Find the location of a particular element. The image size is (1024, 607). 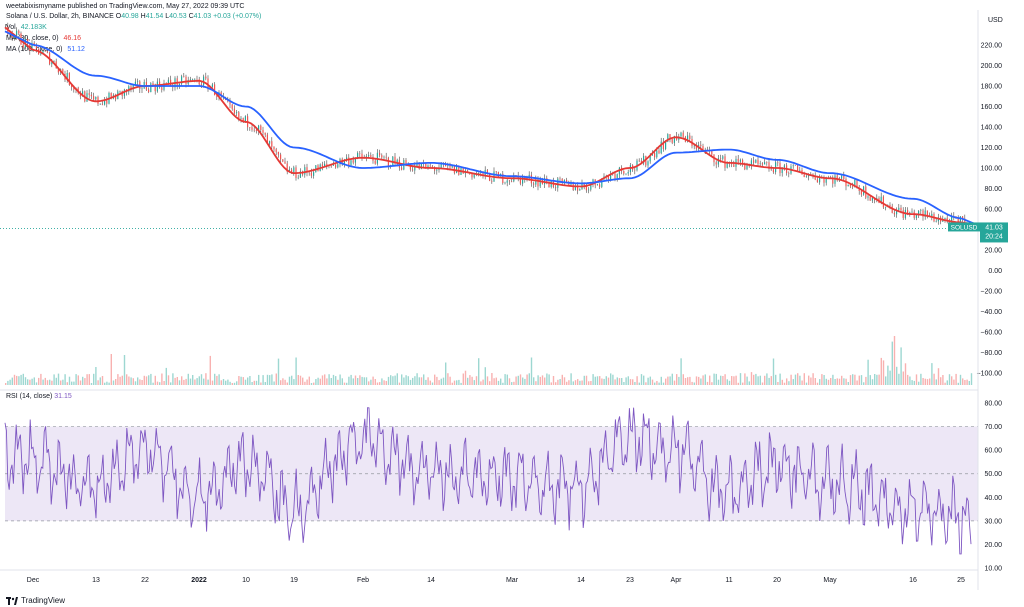

time-tick-label: 16 is located at coordinates (913, 580).